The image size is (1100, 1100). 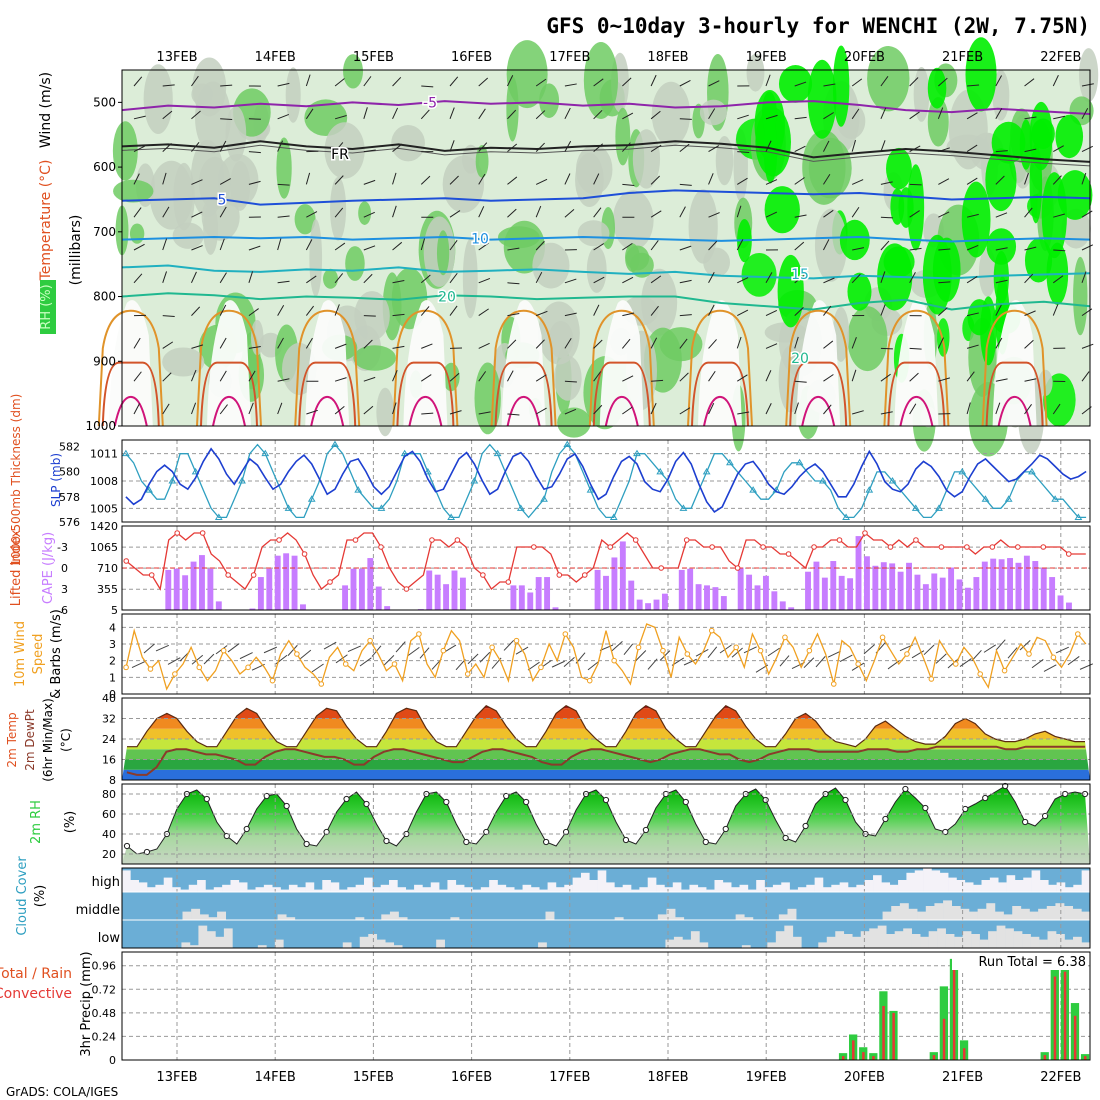 What do you see at coordinates (864, 1077) in the screenshot?
I see `date-label-bottom: 20FEB` at bounding box center [864, 1077].